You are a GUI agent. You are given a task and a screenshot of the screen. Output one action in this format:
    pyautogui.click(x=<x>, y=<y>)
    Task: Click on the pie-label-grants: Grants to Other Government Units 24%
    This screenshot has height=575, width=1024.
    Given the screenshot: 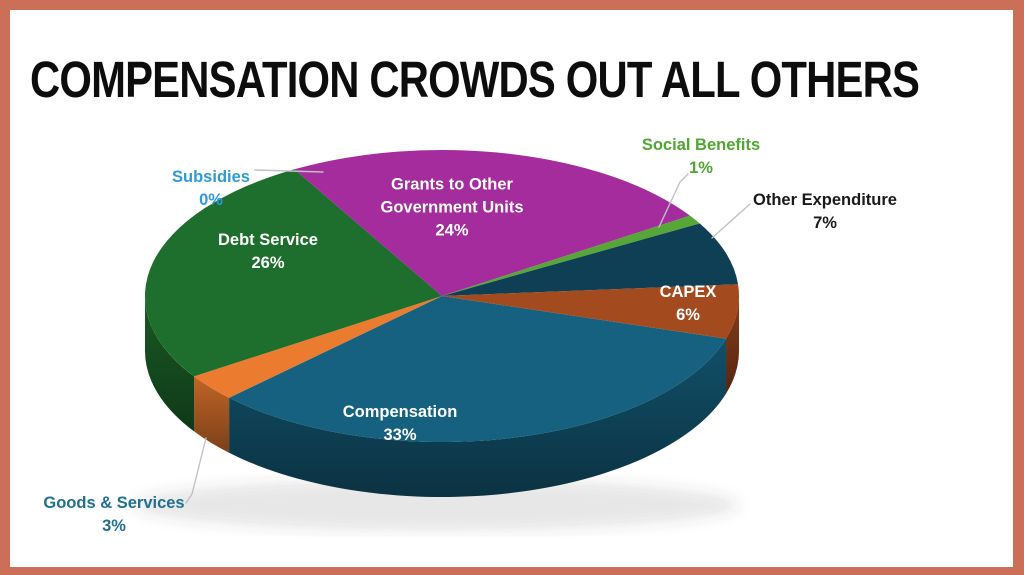 What is the action you would take?
    pyautogui.click(x=452, y=208)
    